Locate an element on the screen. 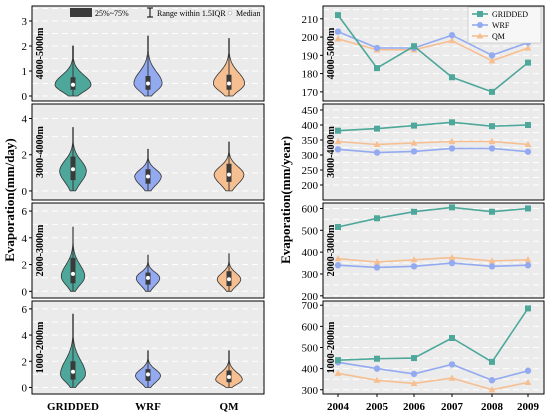 This screenshot has width=550, height=417. iqr-box-gridded is located at coordinates (73, 270).